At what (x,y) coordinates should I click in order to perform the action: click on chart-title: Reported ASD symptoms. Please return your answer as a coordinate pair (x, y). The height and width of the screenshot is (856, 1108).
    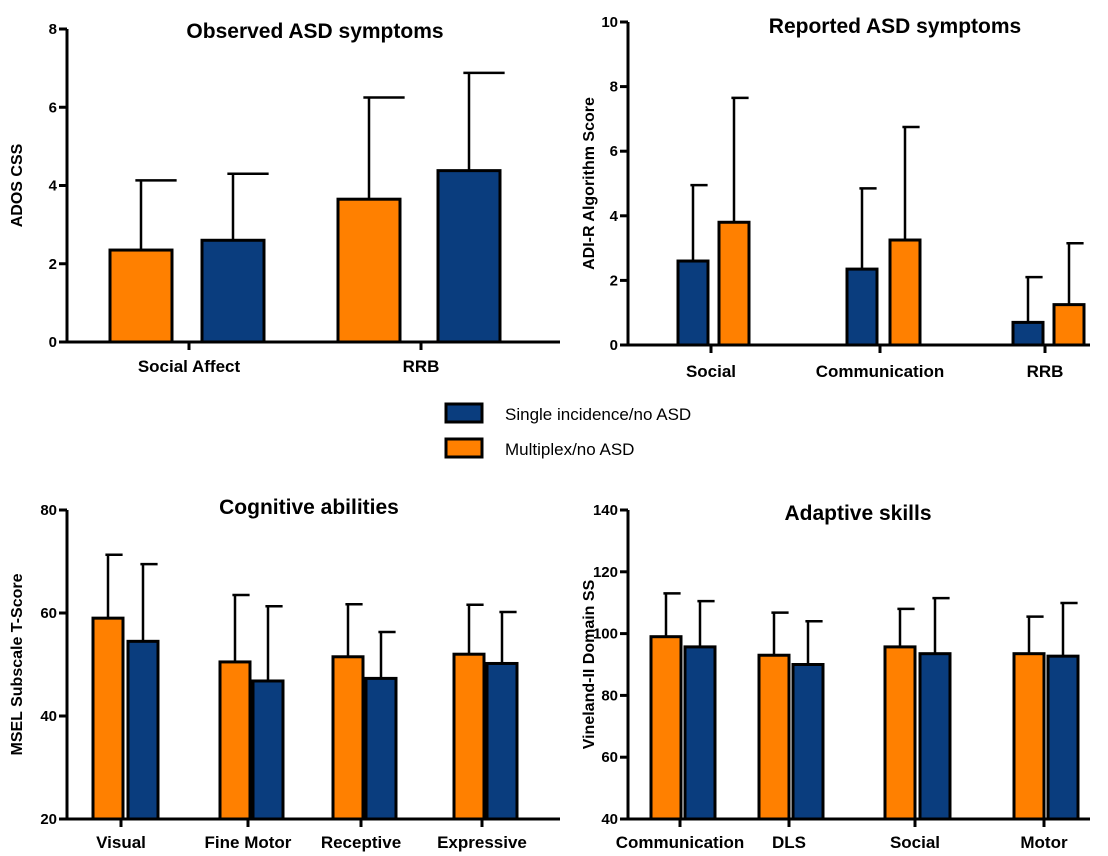
    Looking at the image, I should click on (895, 26).